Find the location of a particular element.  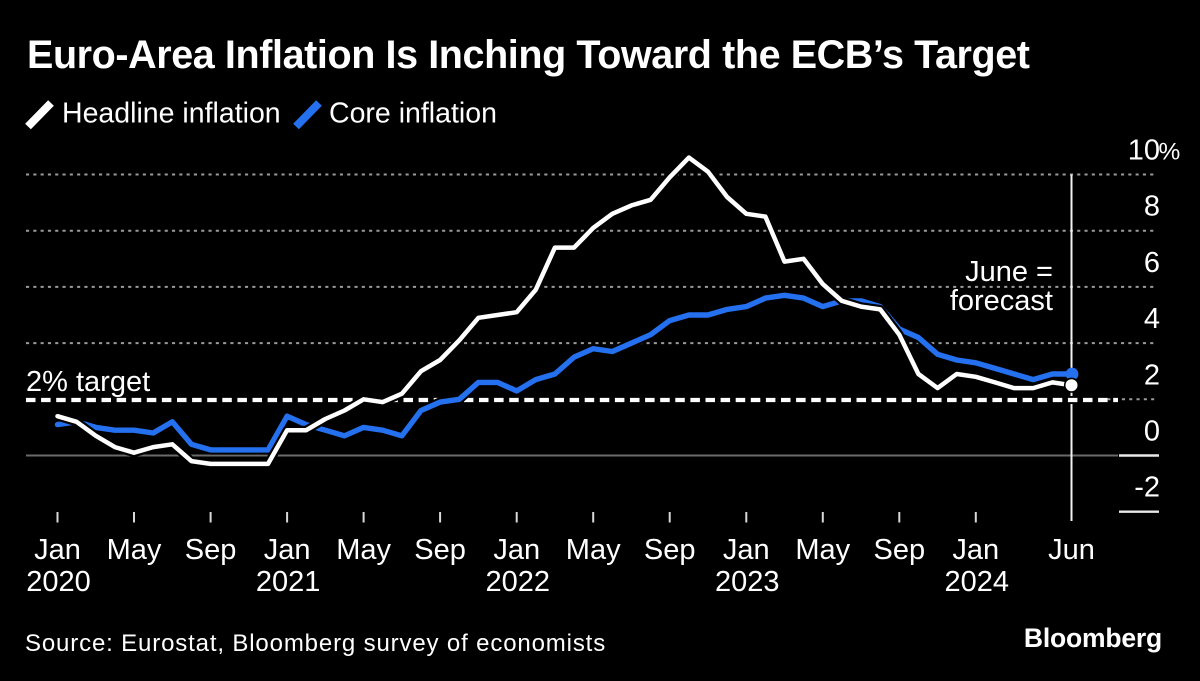

svg-text: 2 is located at coordinates (1152, 375).